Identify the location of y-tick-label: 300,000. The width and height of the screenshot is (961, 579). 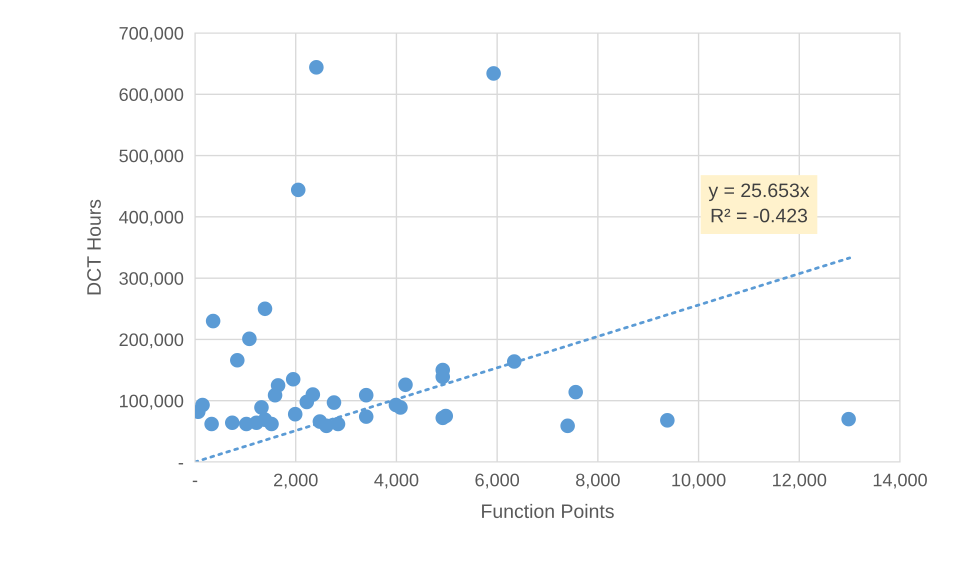
(151, 279).